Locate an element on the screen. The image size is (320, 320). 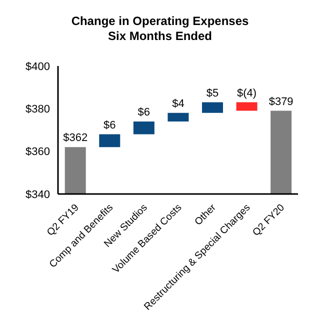
data-label: $362 is located at coordinates (75, 138).